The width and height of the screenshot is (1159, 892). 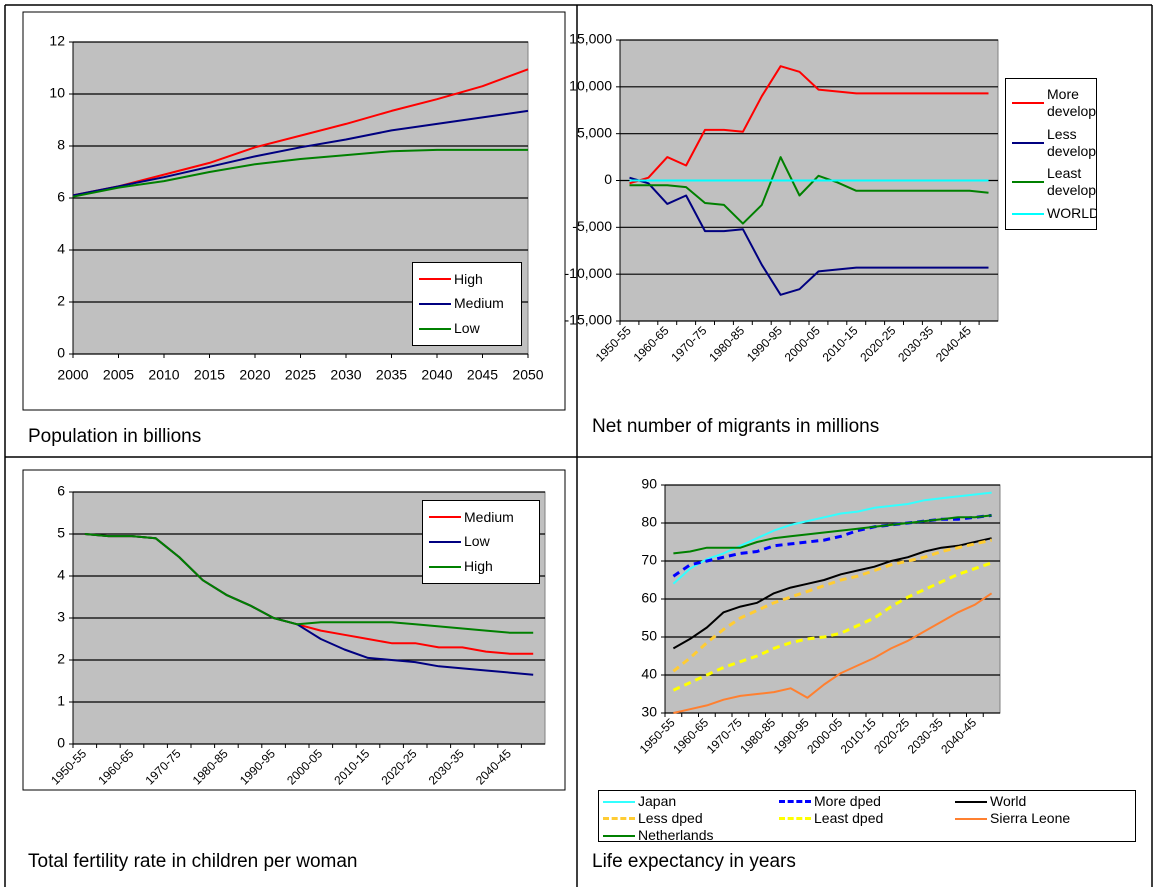 I want to click on legend-item: Sierra Leone, so click(x=1043, y=818).